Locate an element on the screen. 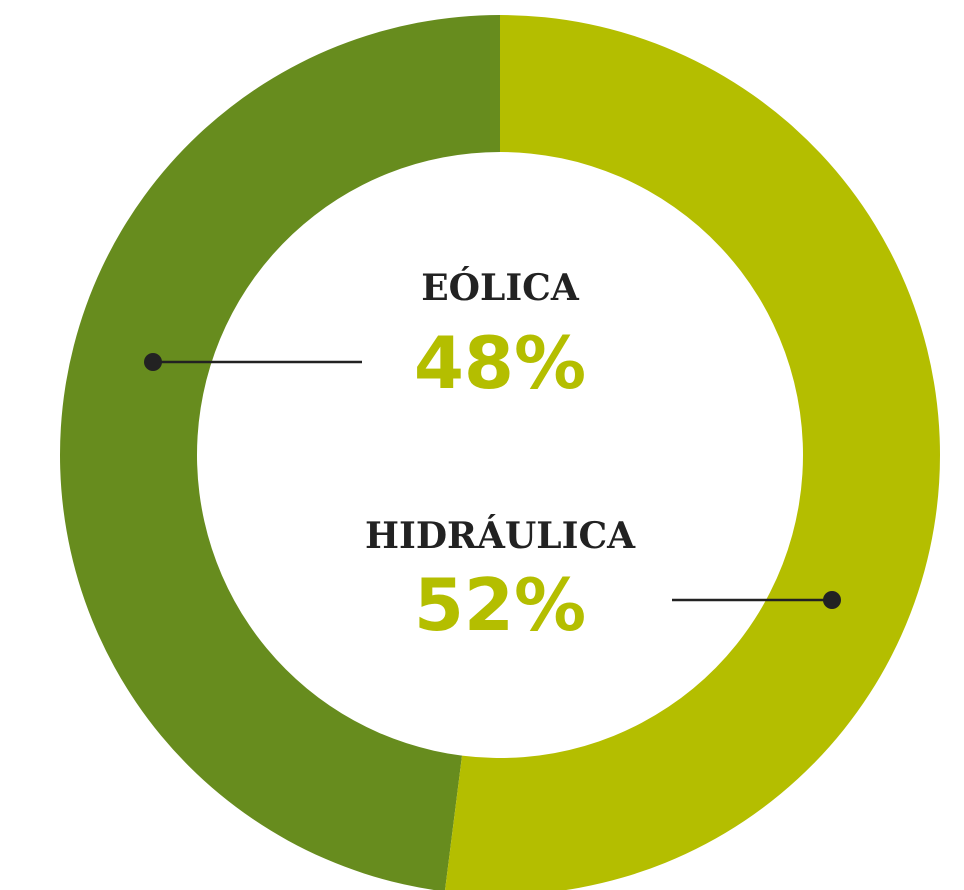 This screenshot has height=890, width=964. value-label: 52% is located at coordinates (500, 605).